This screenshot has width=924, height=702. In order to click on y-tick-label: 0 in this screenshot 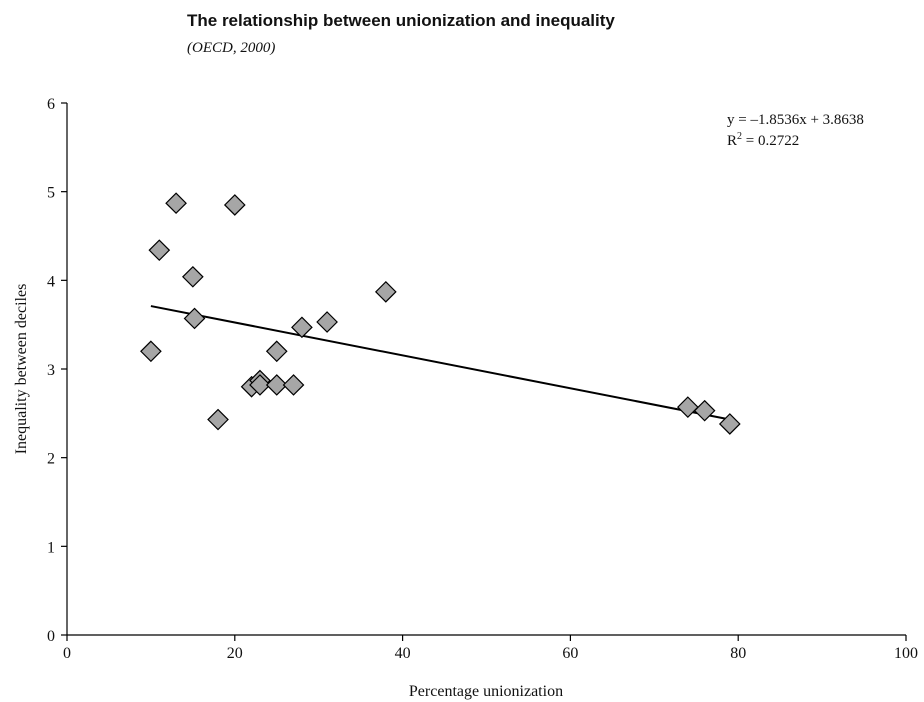, I will do `click(51, 636)`.